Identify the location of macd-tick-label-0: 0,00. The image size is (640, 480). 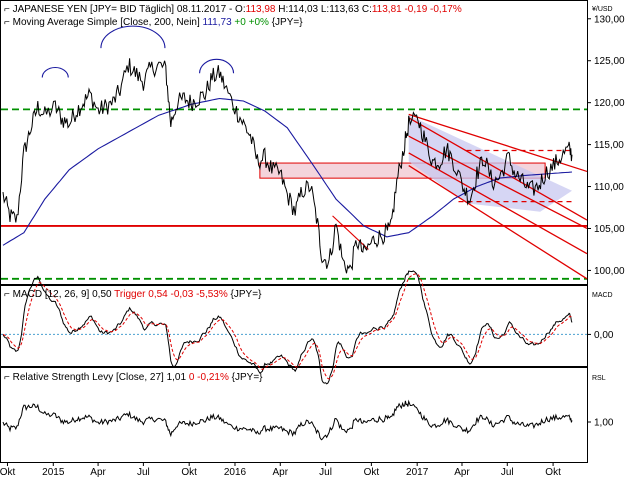
(604, 335).